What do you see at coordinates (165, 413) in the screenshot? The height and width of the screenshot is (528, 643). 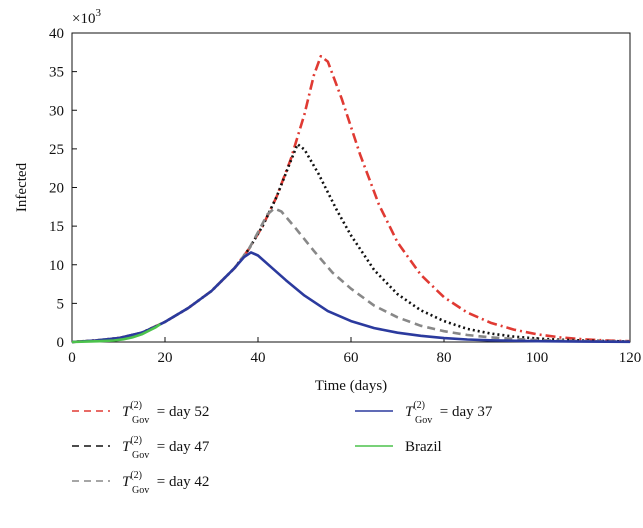 I see `legend-label-0: T(2) Gov = day 52` at bounding box center [165, 413].